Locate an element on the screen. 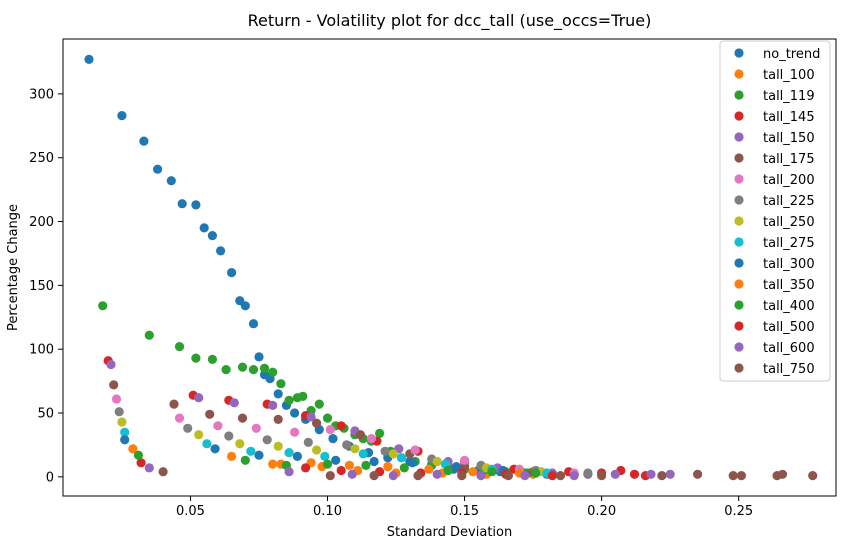  x-tick-label: 0.20 is located at coordinates (601, 511).